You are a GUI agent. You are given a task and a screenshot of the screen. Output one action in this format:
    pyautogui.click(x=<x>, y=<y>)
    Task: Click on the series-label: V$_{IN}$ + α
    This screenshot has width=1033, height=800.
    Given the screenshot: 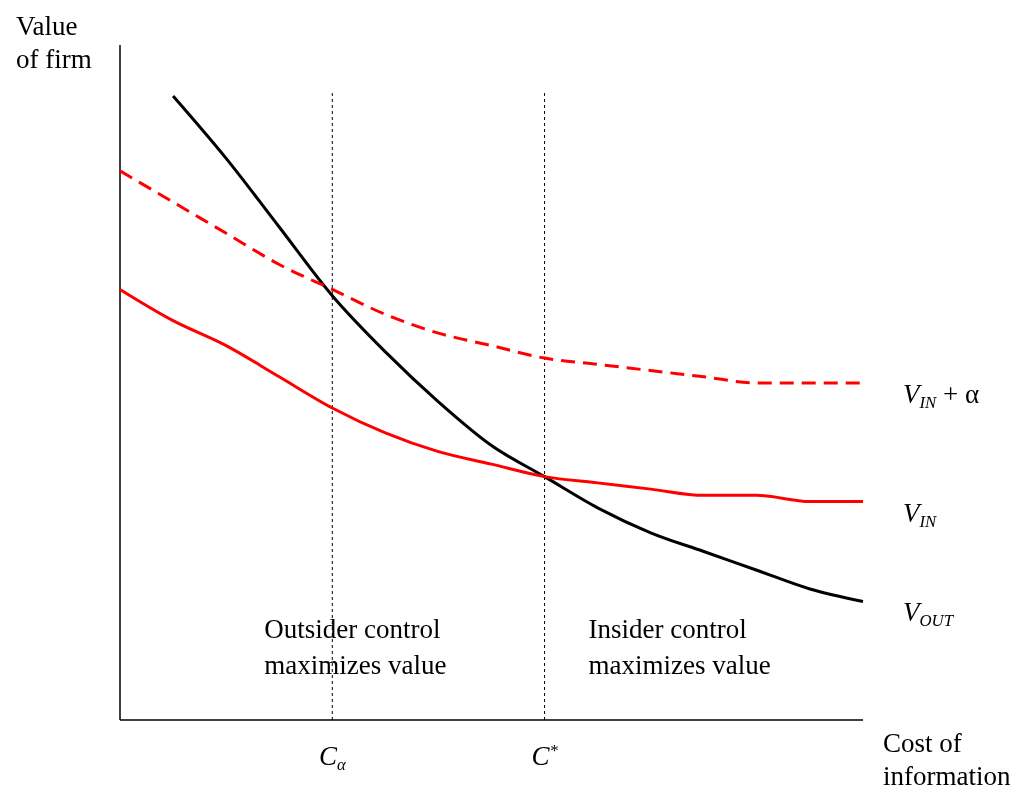 What is the action you would take?
    pyautogui.click(x=941, y=396)
    